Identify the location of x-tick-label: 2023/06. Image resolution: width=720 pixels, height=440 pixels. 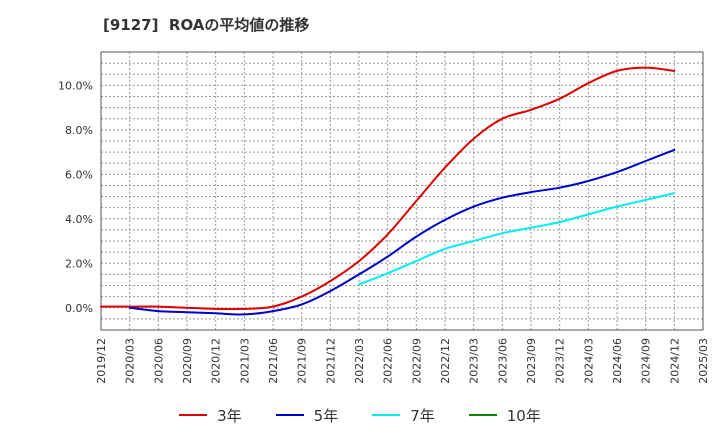
(502, 361).